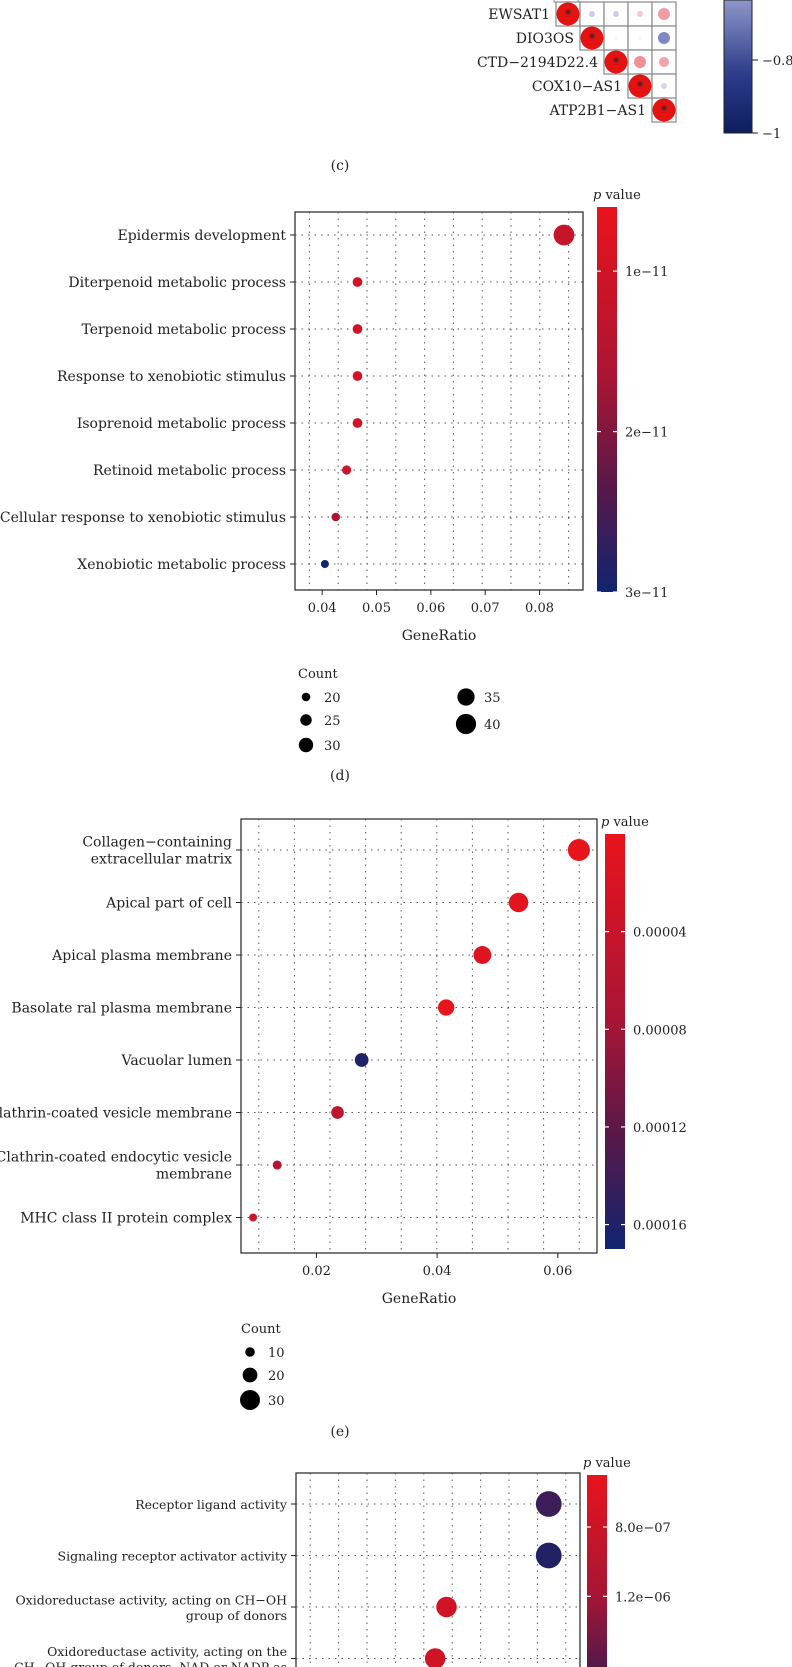 This screenshot has width=792, height=1667. I want to click on y-tick-label: extracellular matrix, so click(161, 860).